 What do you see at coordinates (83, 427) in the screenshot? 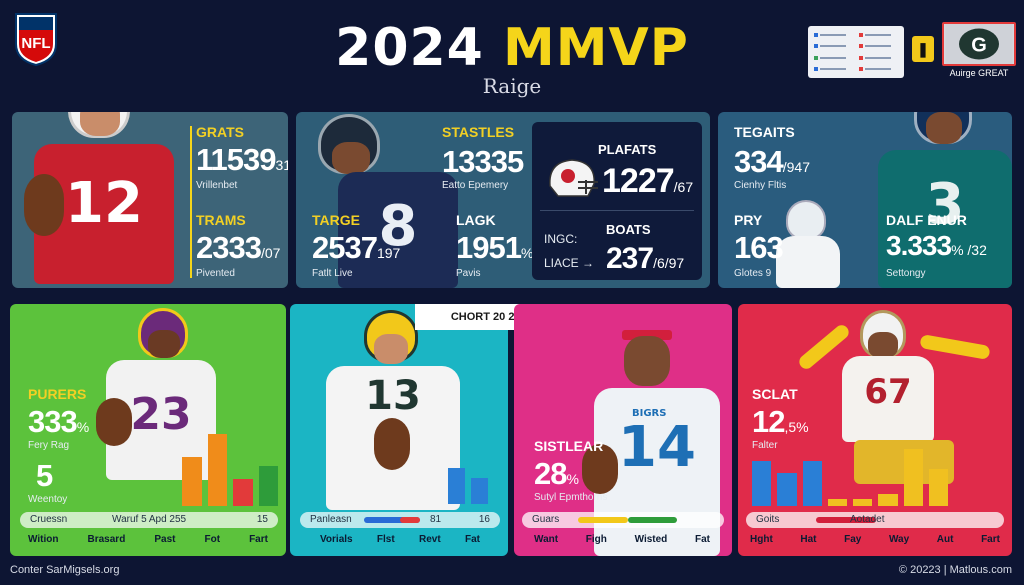
I see `value1-suffix: %` at bounding box center [83, 427].